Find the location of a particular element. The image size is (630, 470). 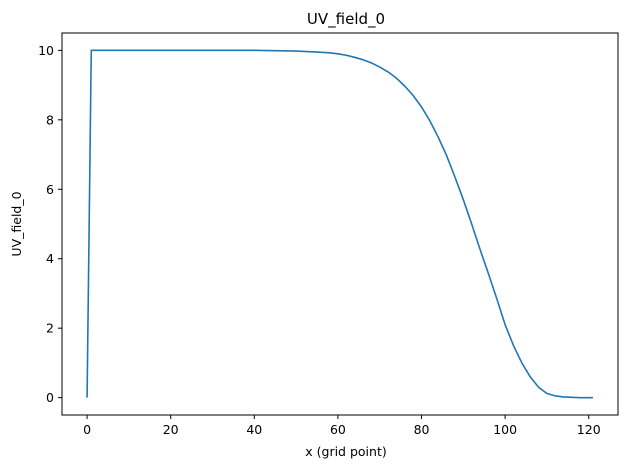

x-tick-label: 40 is located at coordinates (254, 429).